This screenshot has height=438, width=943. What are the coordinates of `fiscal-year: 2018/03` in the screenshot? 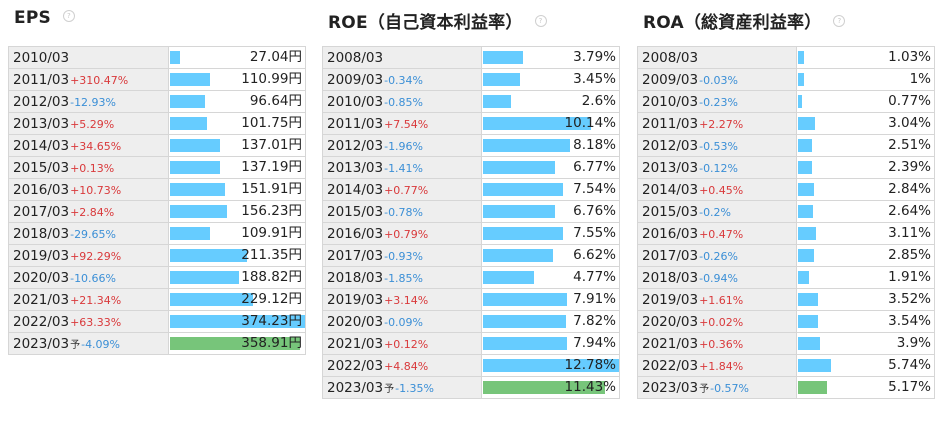 It's located at (41, 233).